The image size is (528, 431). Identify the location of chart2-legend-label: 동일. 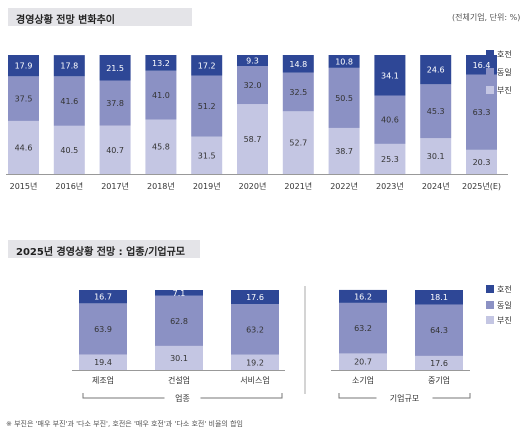
(504, 305).